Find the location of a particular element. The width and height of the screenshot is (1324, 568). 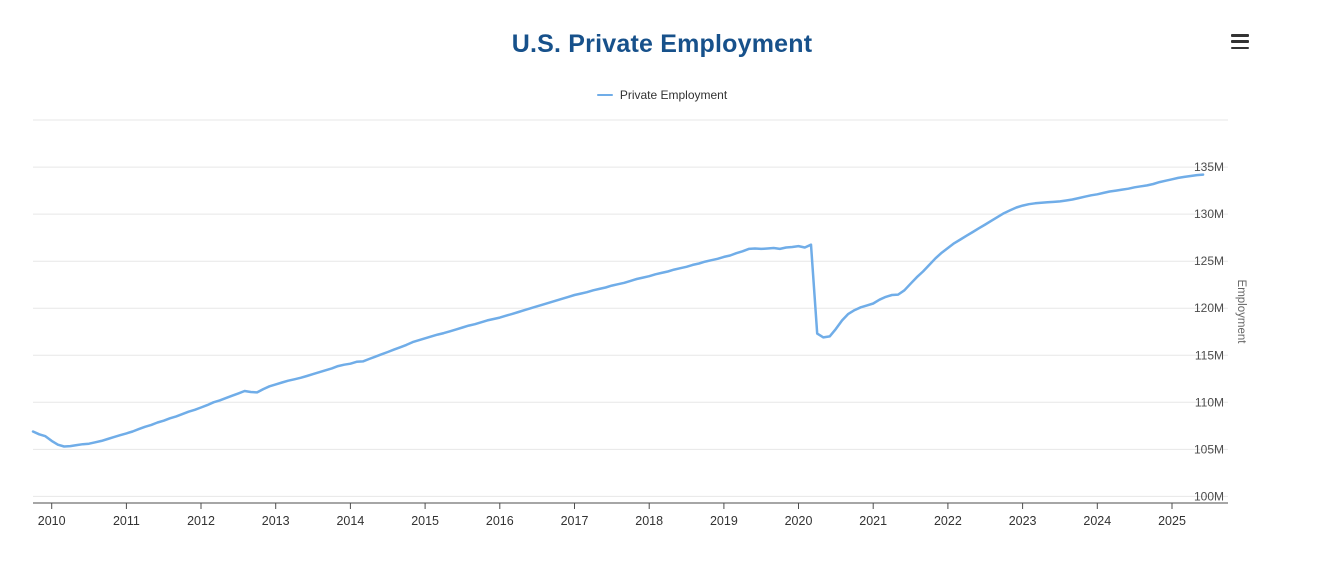

y-axis-label: 110M is located at coordinates (1209, 402).